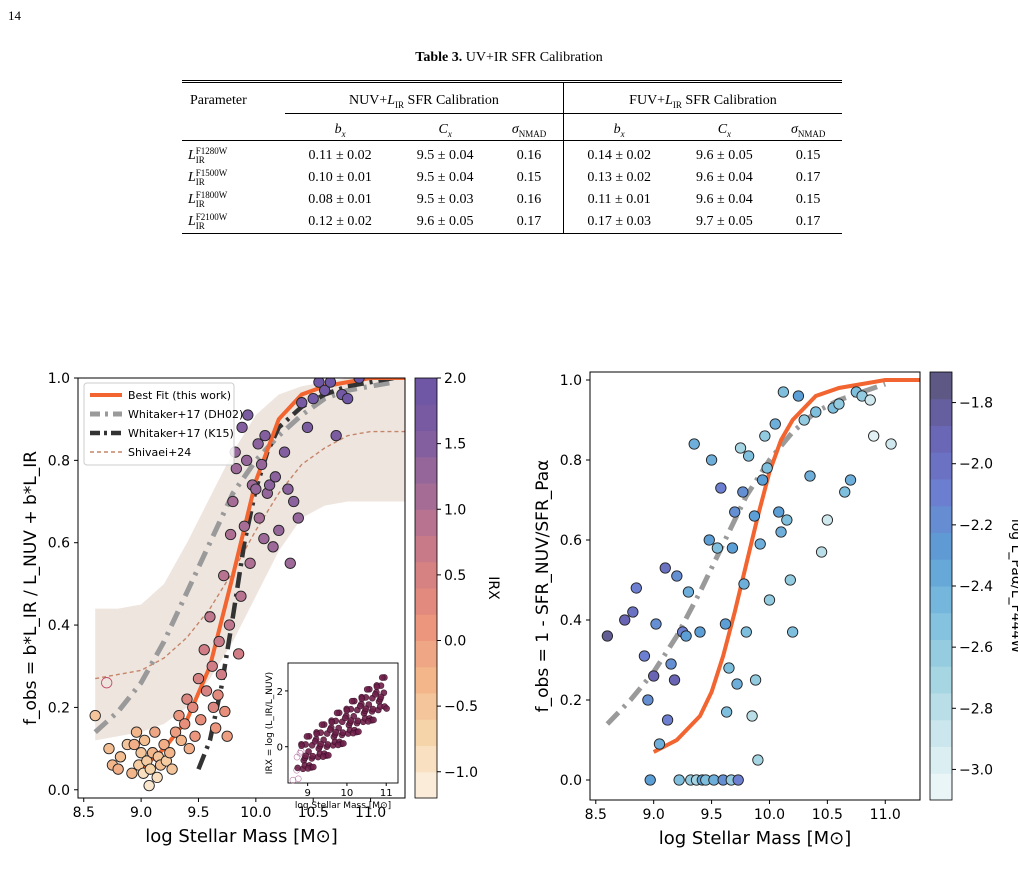 Image resolution: width=1018 pixels, height=873 pixels. I want to click on x-tick-label: 8.5, so click(84, 813).